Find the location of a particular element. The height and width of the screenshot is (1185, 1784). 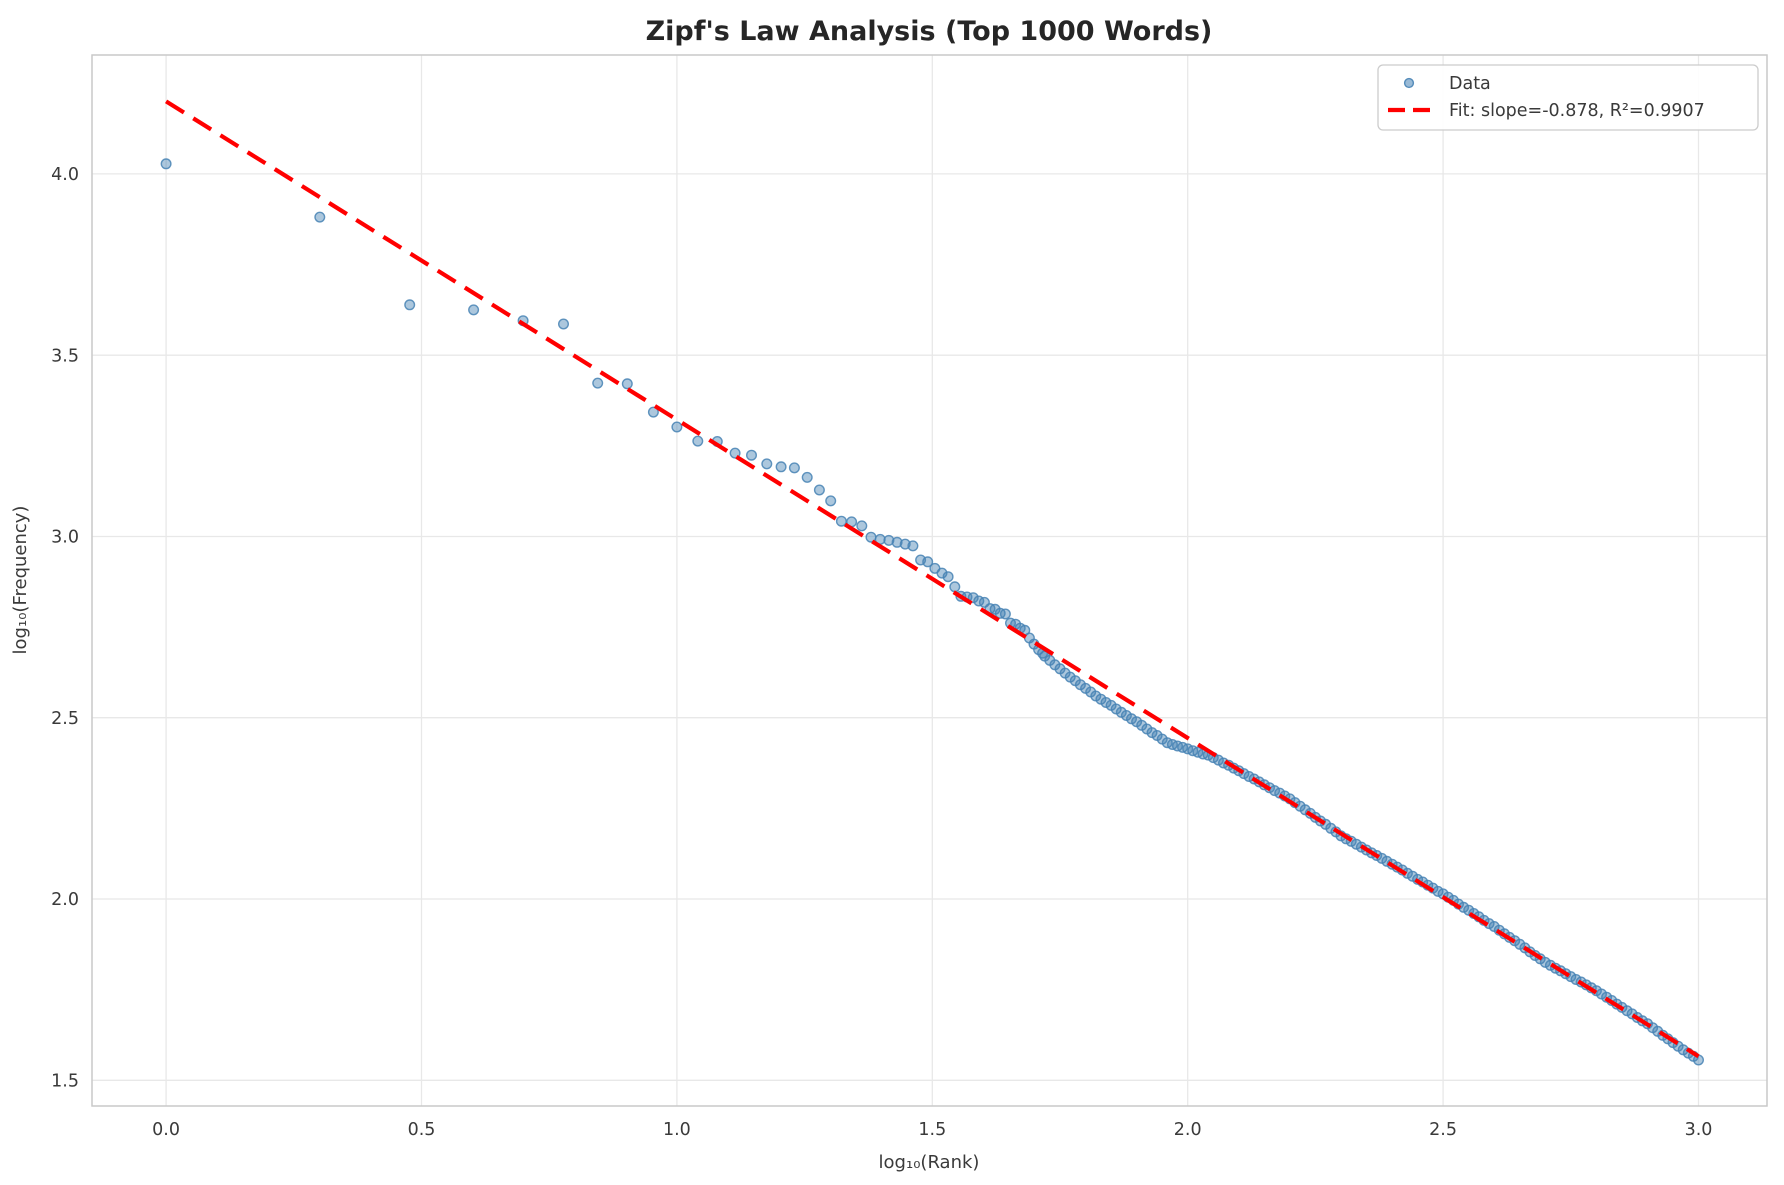

y-tick-labels: 1.5 2.0 2.5 3.0 3.5 4.0 is located at coordinates (65, 628).